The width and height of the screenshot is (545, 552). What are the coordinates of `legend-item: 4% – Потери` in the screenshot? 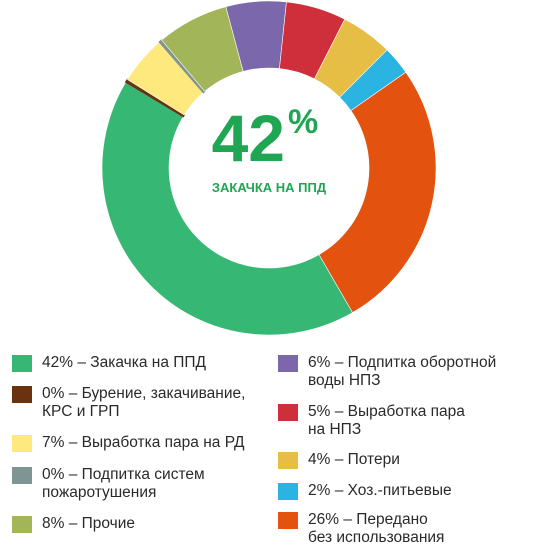 It's located at (339, 460).